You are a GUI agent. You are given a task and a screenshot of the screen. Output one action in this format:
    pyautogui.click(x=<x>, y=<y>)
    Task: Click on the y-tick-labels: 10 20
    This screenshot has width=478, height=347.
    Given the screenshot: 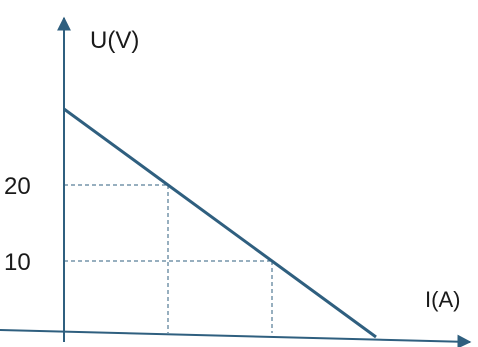 What is the action you would take?
    pyautogui.click(x=17, y=224)
    